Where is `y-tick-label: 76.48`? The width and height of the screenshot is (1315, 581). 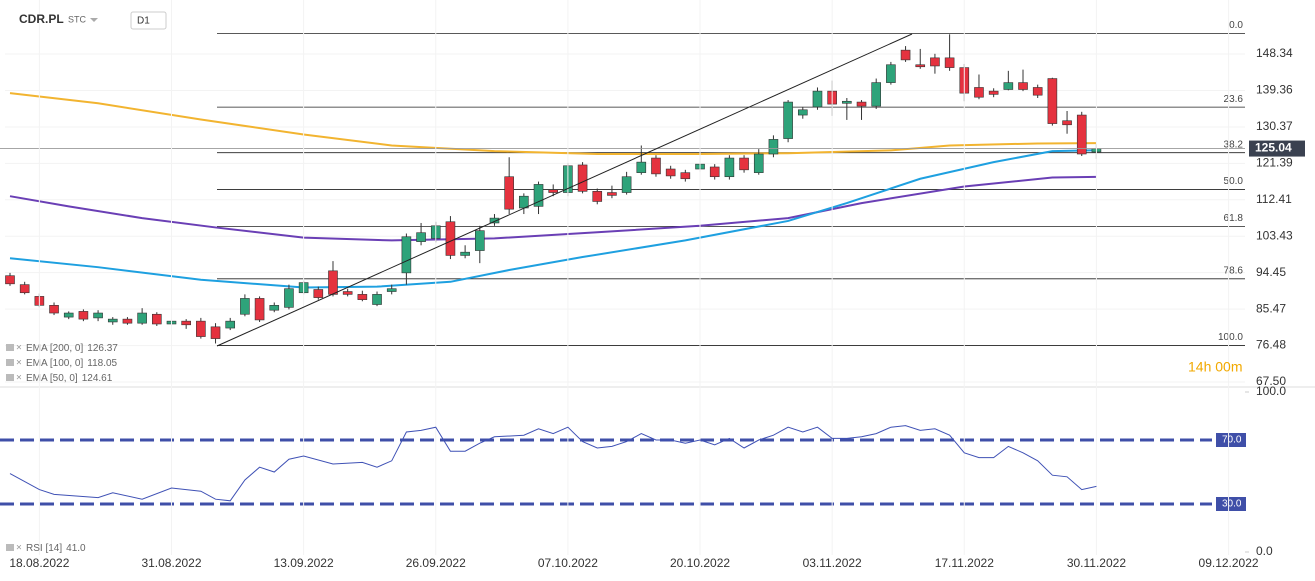 y-tick-label: 76.48 is located at coordinates (1271, 345).